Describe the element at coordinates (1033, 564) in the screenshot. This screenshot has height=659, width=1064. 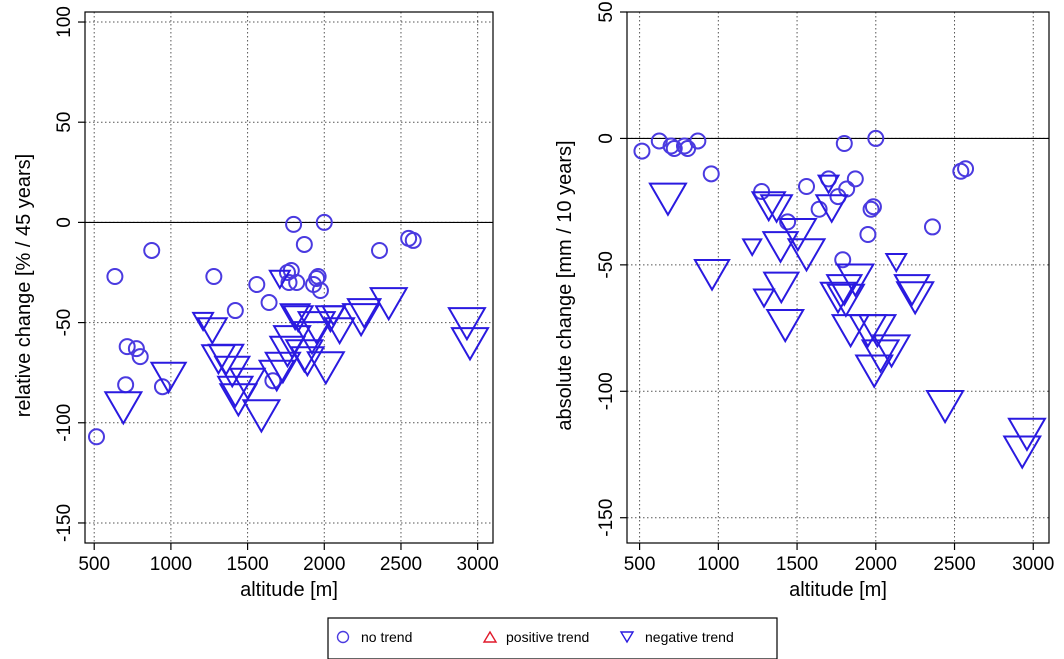
I see `x-tick-label: 3000` at that location.